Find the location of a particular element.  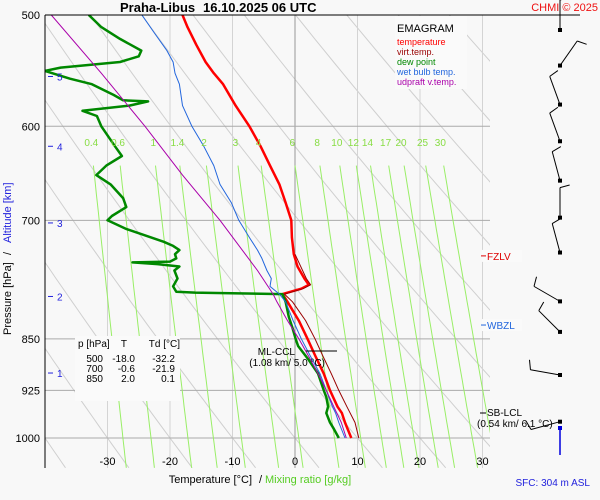

temperature-tick-label: -10 is located at coordinates (233, 462).